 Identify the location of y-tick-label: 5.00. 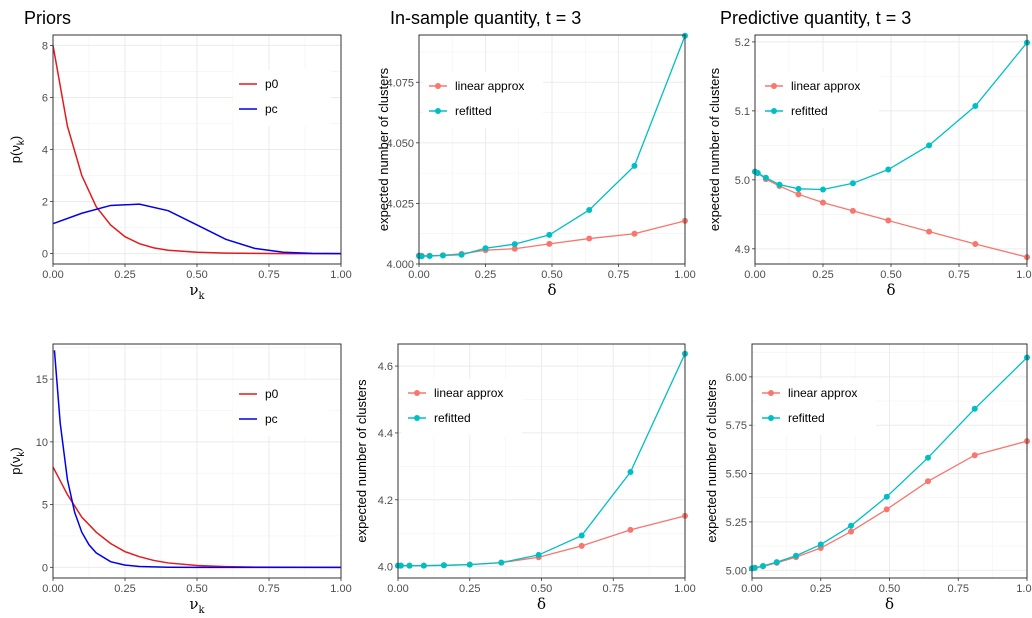
(736, 571).